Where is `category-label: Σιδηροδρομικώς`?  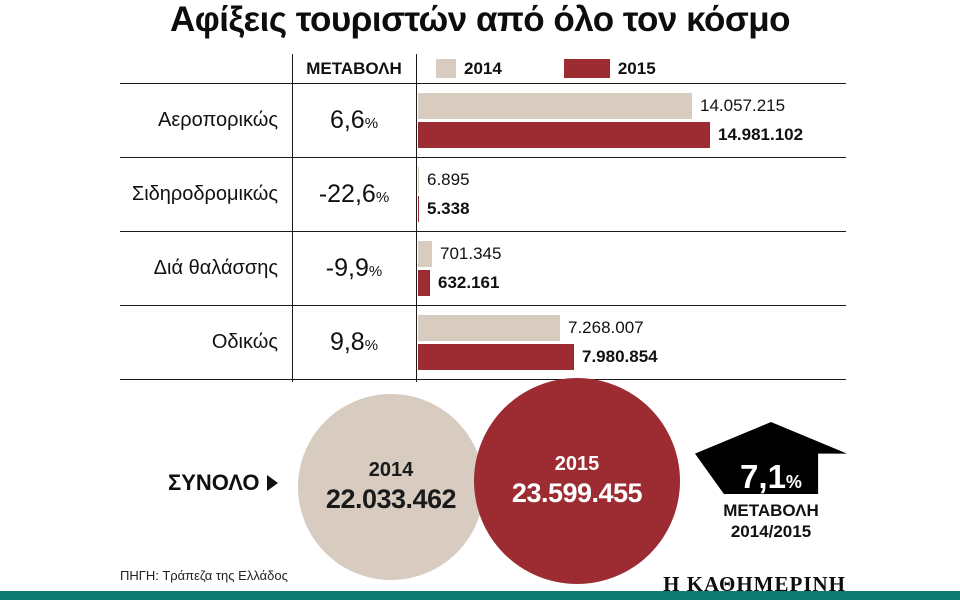
category-label: Σιδηροδρομικώς is located at coordinates (204, 194).